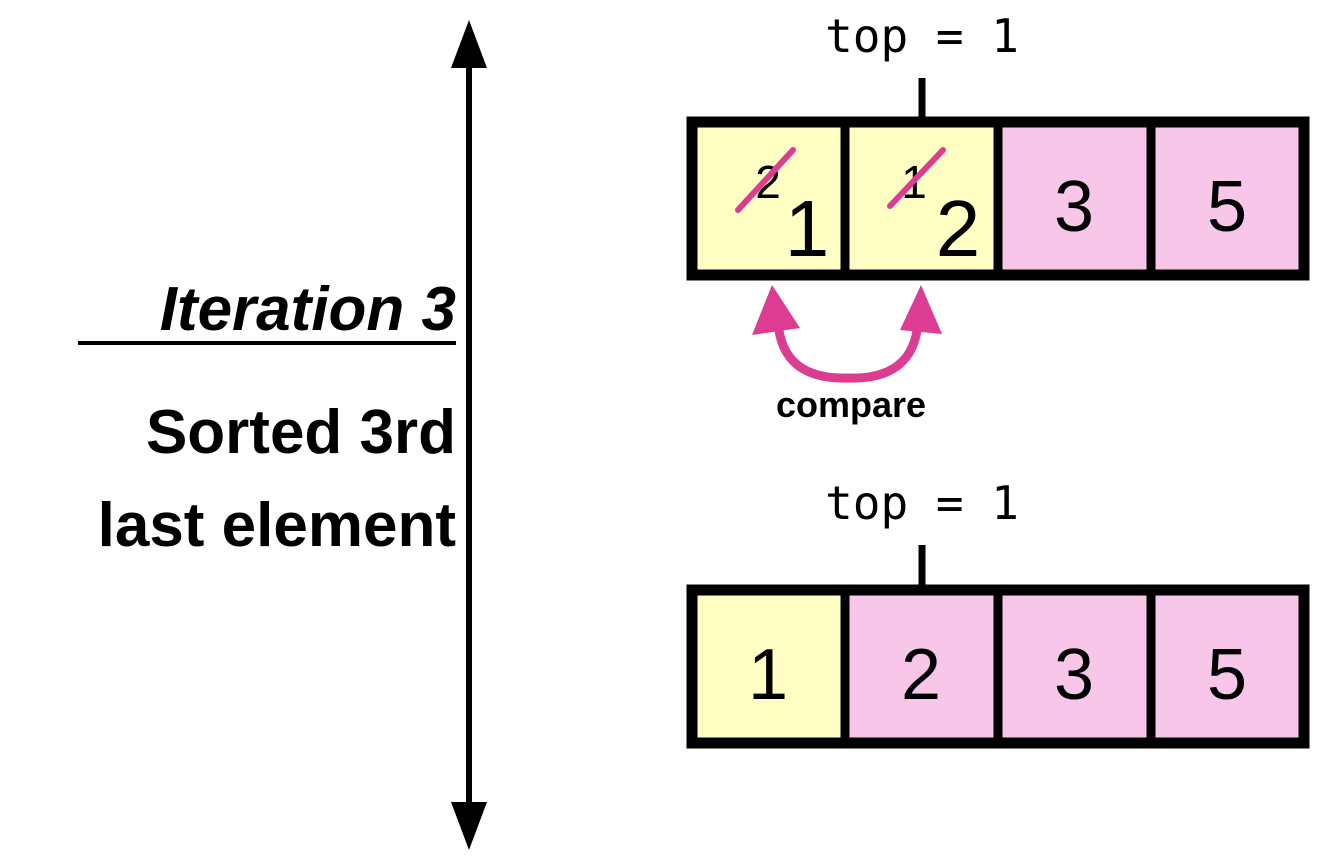 The height and width of the screenshot is (857, 1323). What do you see at coordinates (851, 404) in the screenshot?
I see `compare-label: compare` at bounding box center [851, 404].